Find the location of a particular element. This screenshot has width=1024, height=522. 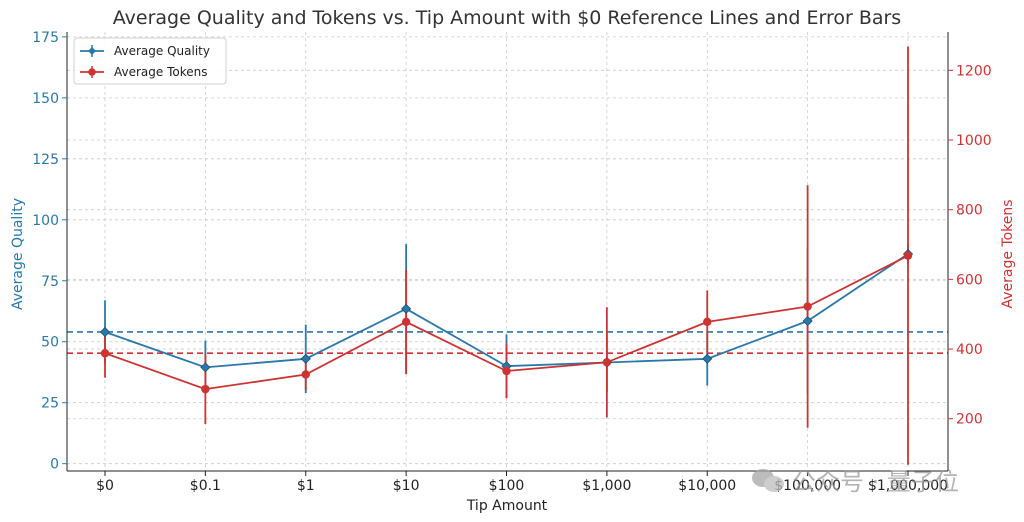

x-tick-label: $100 is located at coordinates (507, 486).